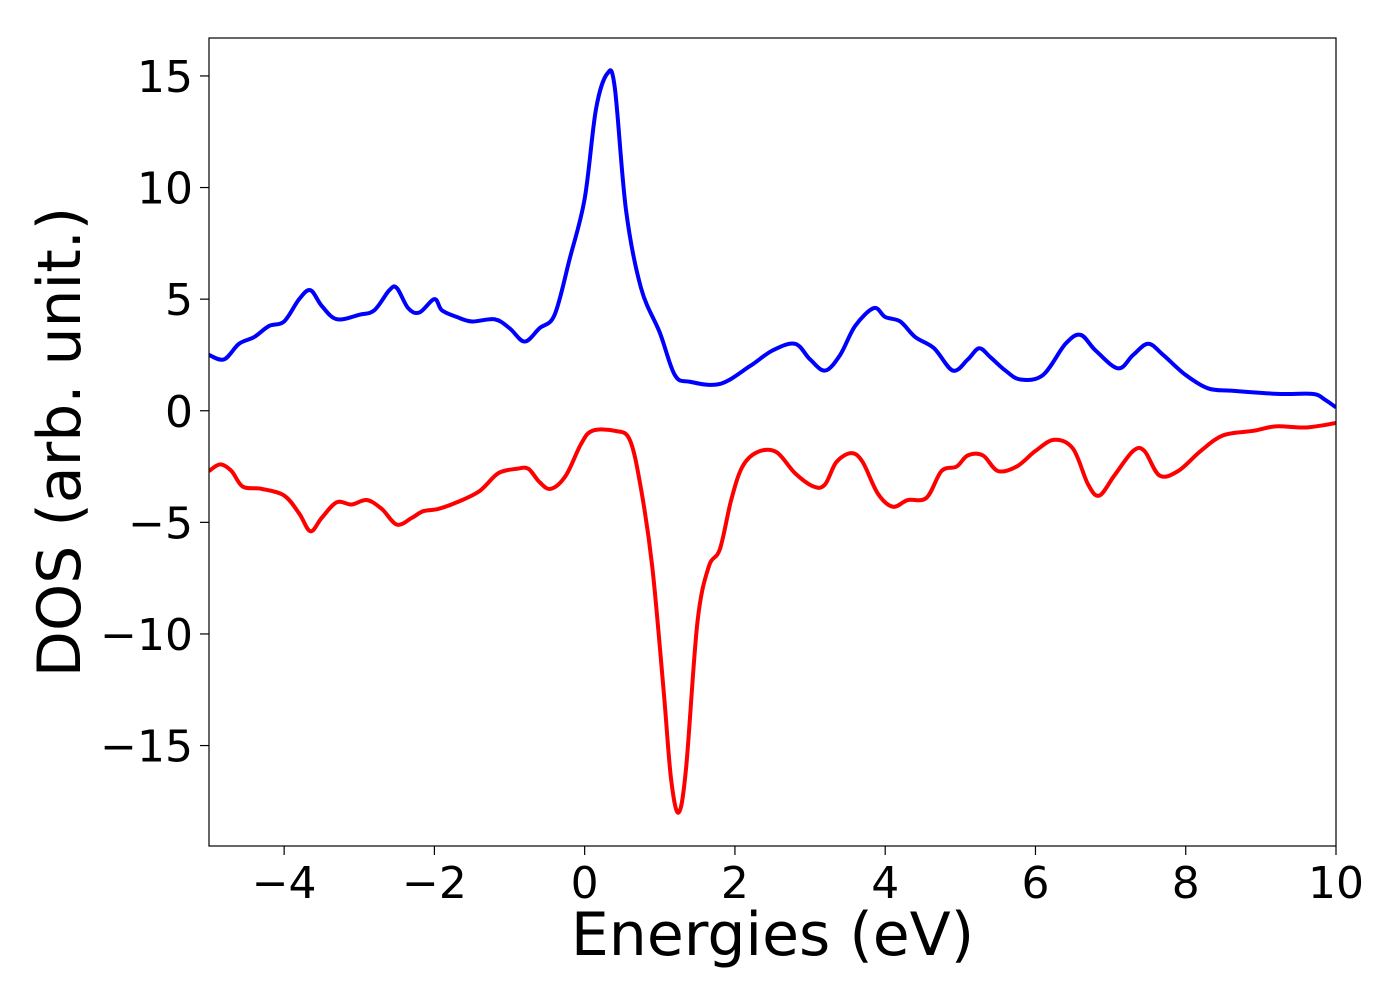 Image resolution: width=1400 pixels, height=1000 pixels. I want to click on y-axis-ticks: 15 10 5 0 −5 −10 −15, so click(154, 412).